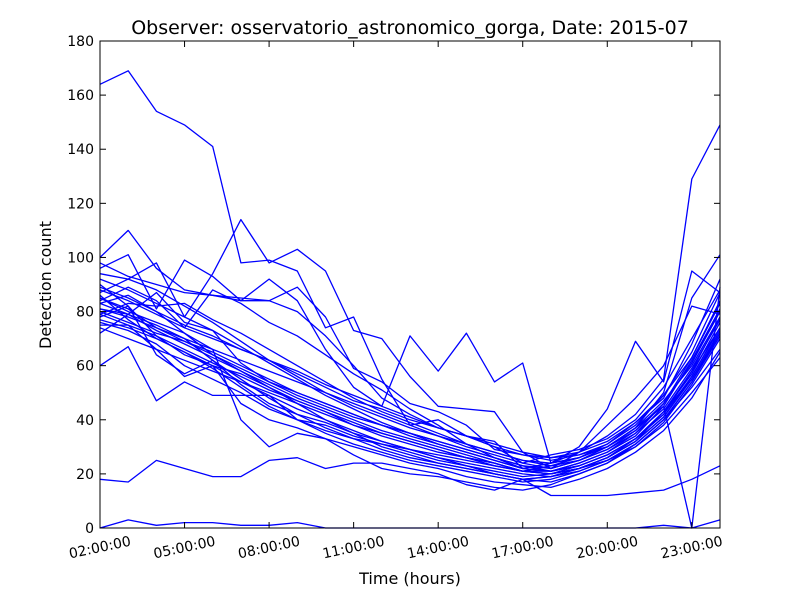 Image resolution: width=800 pixels, height=600 pixels. Describe the element at coordinates (438, 548) in the screenshot. I see `x-tick-label: 14:00:00` at that location.